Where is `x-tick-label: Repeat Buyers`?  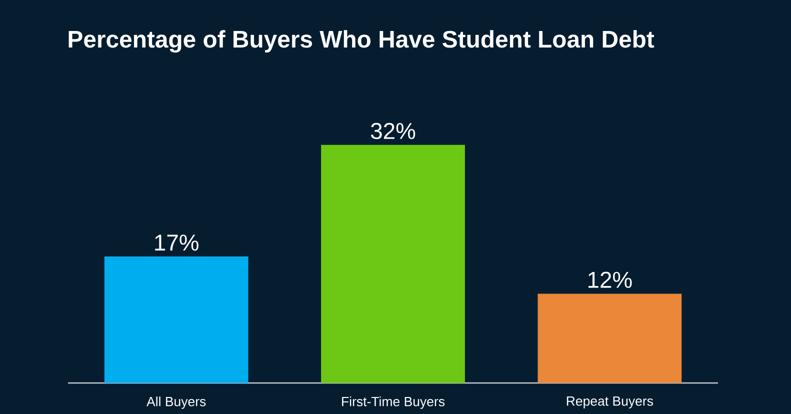
x-tick-label: Repeat Buyers is located at coordinates (609, 402).